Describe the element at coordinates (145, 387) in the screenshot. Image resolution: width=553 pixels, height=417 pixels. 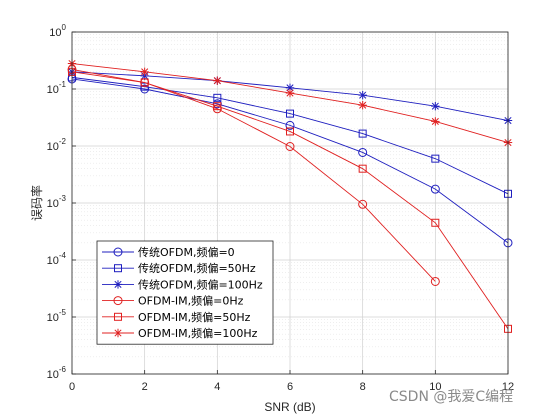
I see `x-tick-label: 2` at that location.